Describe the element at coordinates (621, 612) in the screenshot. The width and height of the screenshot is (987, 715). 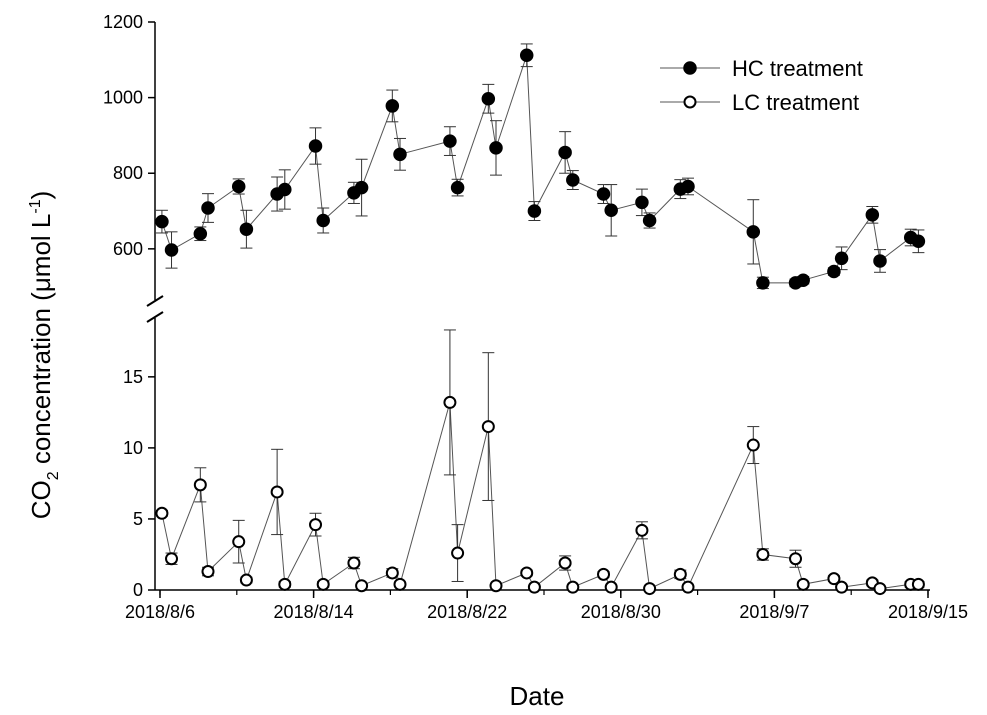
I see `x-tick-label: 2018/8/30` at that location.